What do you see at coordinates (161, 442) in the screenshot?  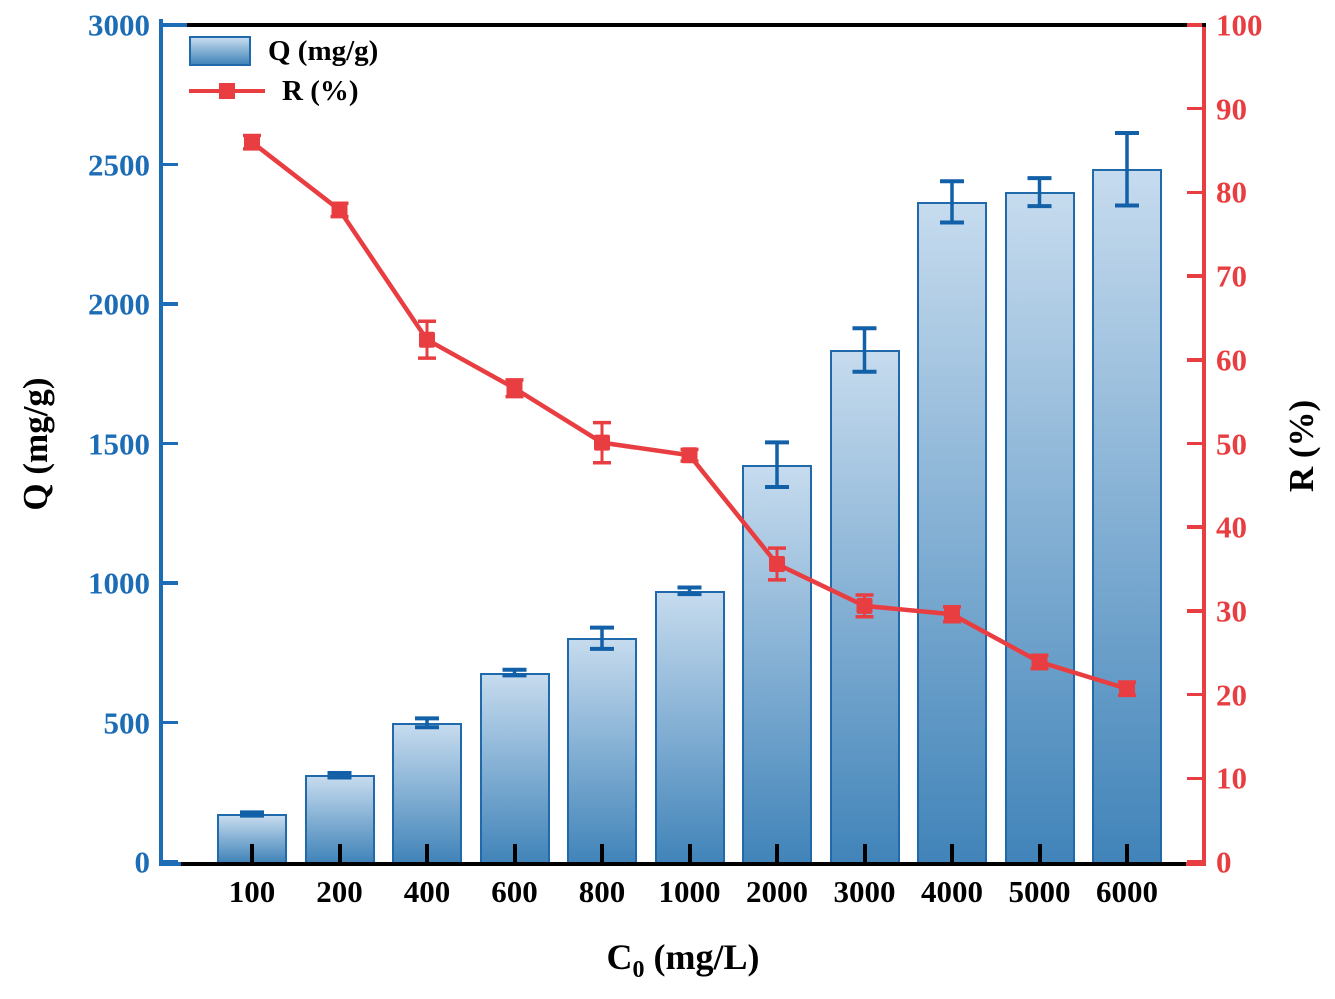 I see `left-axis-spine` at bounding box center [161, 442].